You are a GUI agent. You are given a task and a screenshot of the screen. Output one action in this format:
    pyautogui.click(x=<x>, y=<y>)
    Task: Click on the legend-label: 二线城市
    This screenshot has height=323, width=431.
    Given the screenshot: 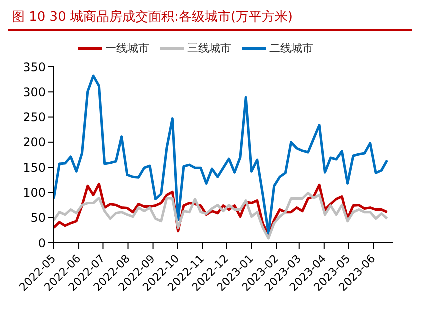 What is the action you would take?
    pyautogui.click(x=292, y=49)
    